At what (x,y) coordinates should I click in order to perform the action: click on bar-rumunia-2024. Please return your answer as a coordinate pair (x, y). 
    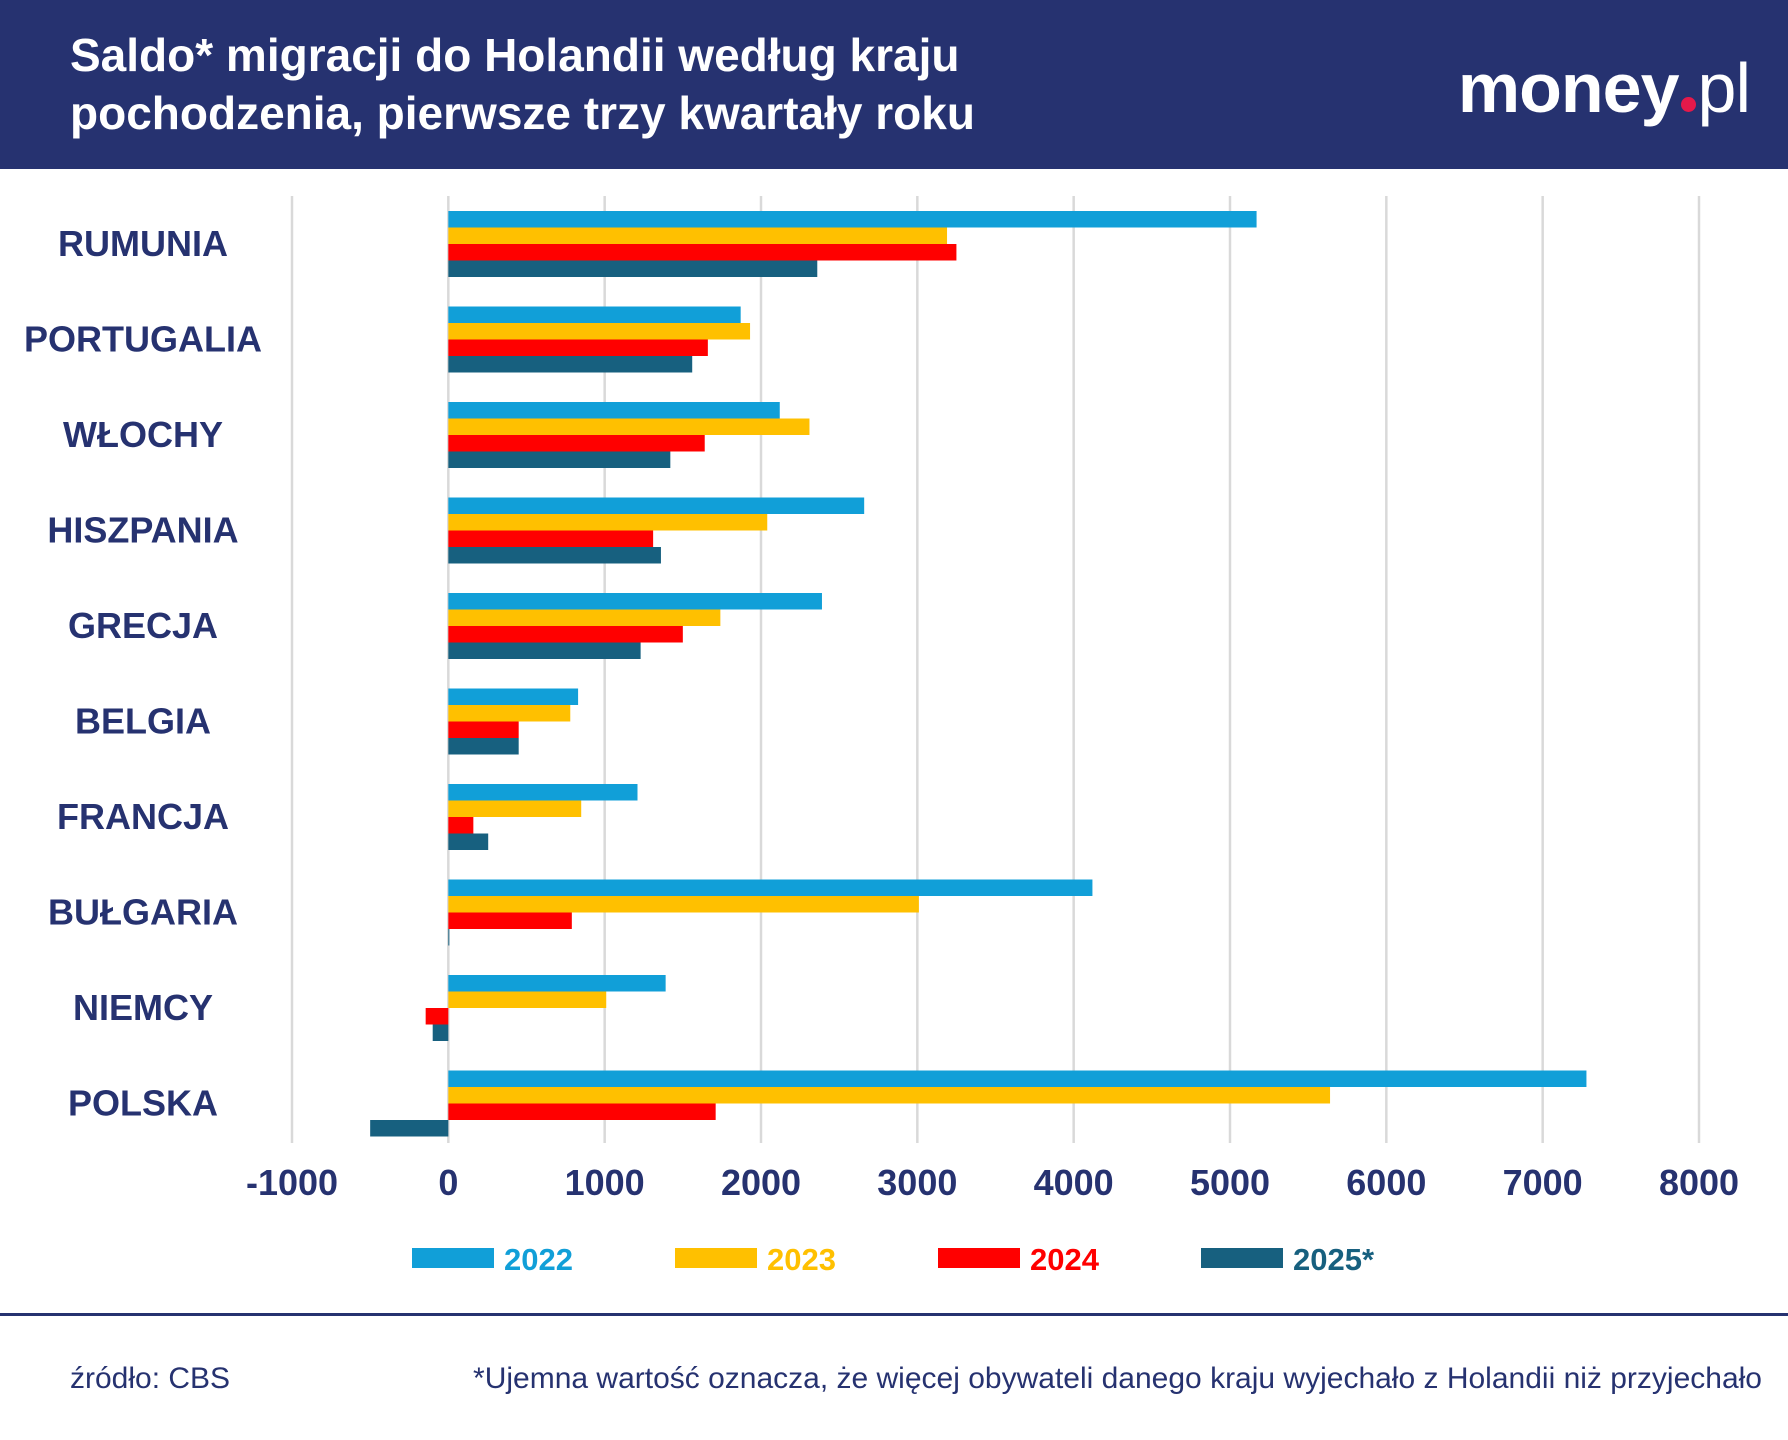
    Looking at the image, I should click on (702, 252).